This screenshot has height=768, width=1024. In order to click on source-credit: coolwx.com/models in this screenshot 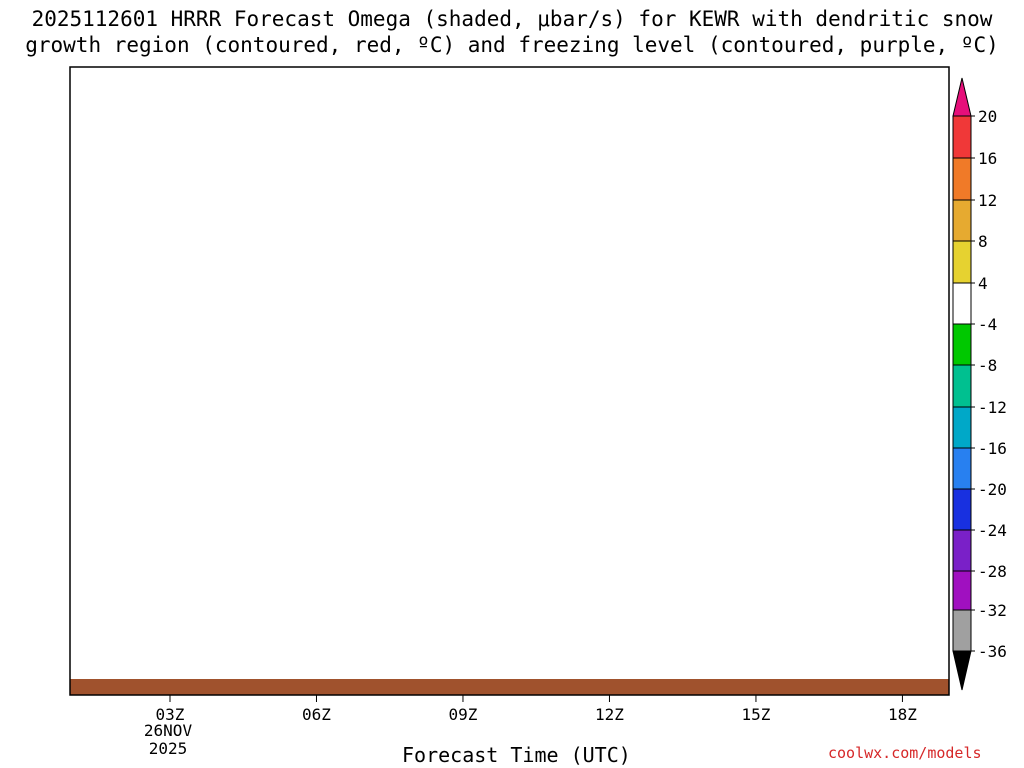, I will do `click(905, 753)`.